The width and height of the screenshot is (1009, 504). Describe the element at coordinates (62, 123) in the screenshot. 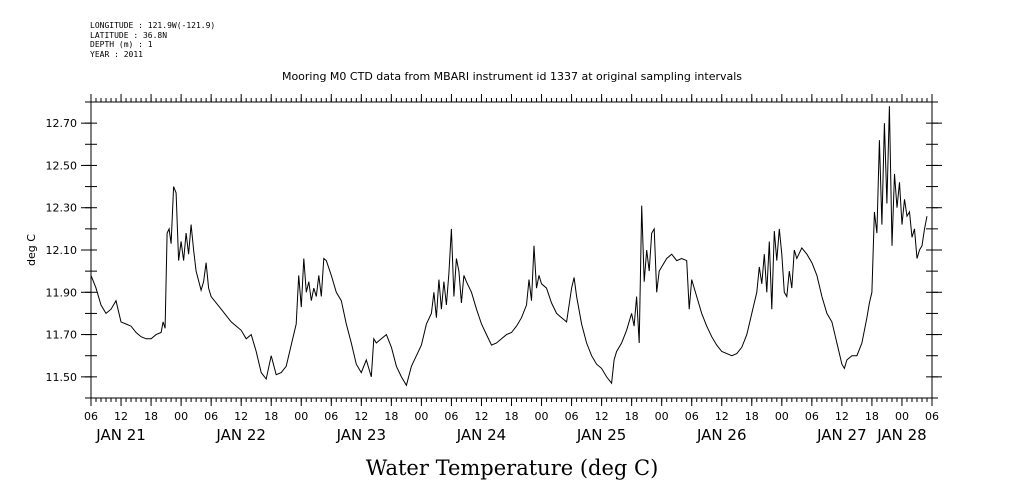

I see `y-tick-label: 12.70` at that location.